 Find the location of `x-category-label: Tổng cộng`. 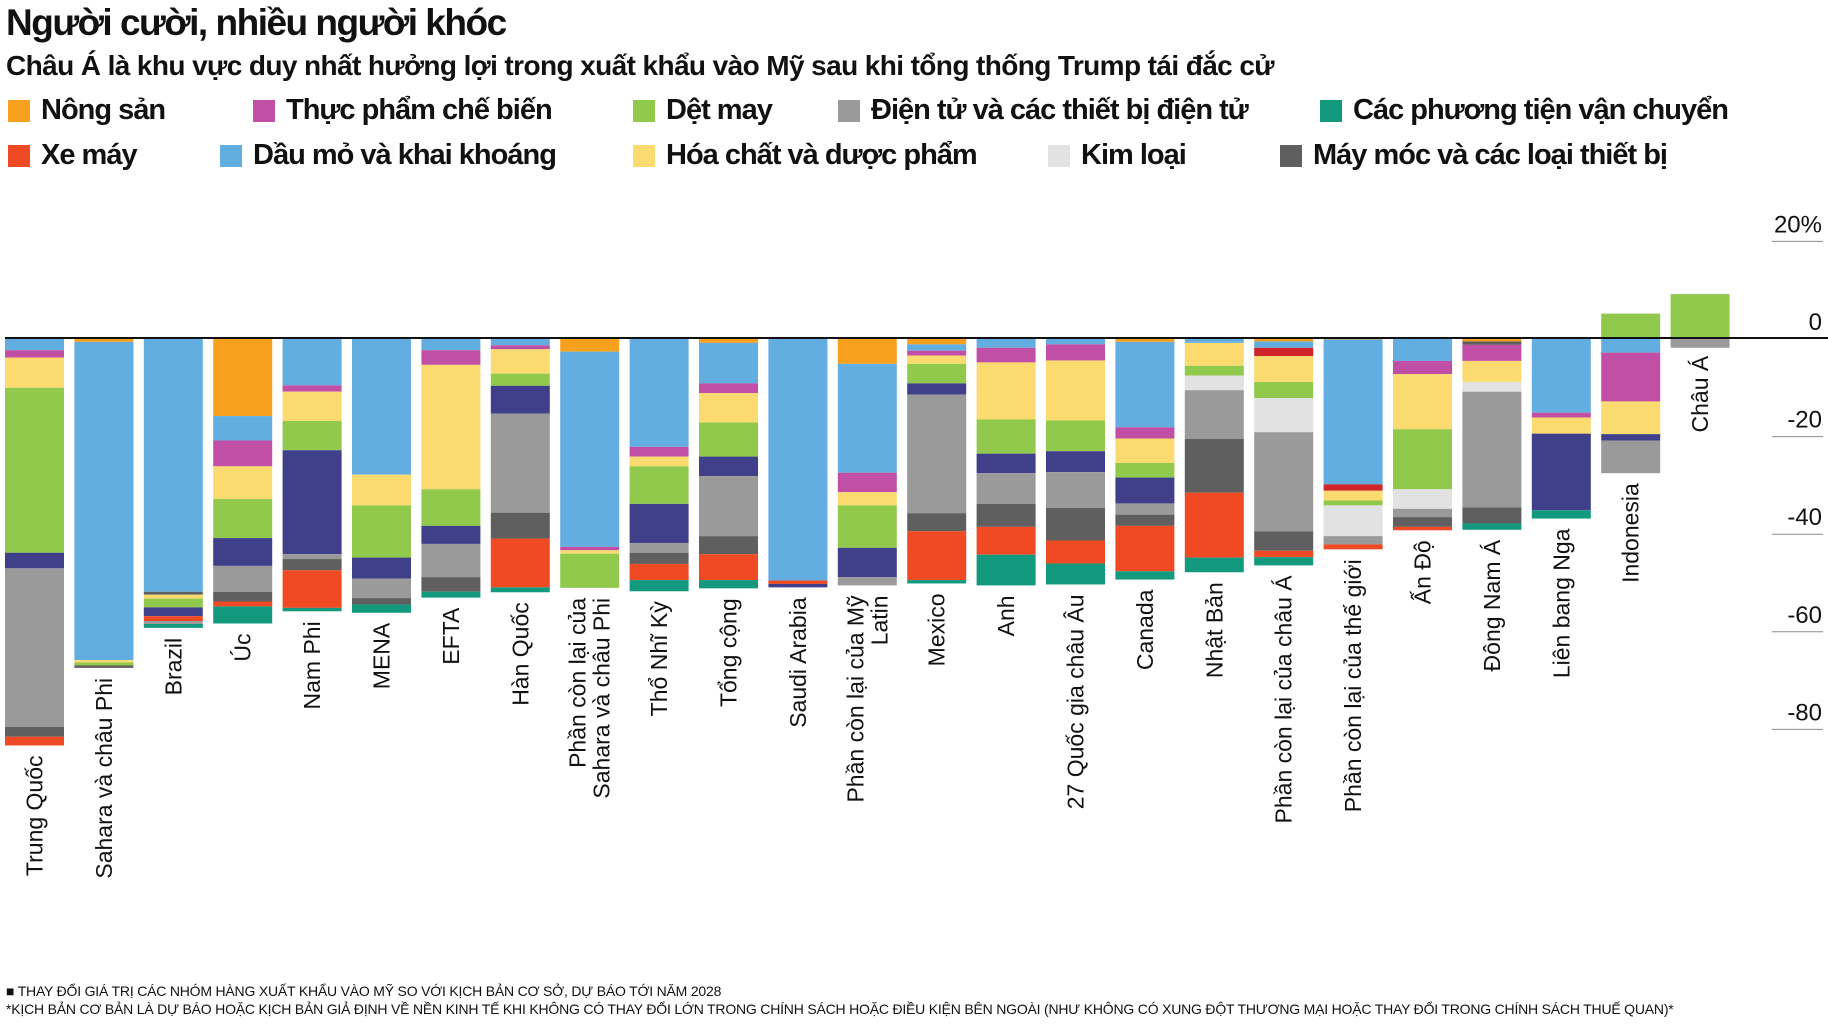

x-category-label: Tổng cộng is located at coordinates (729, 652).